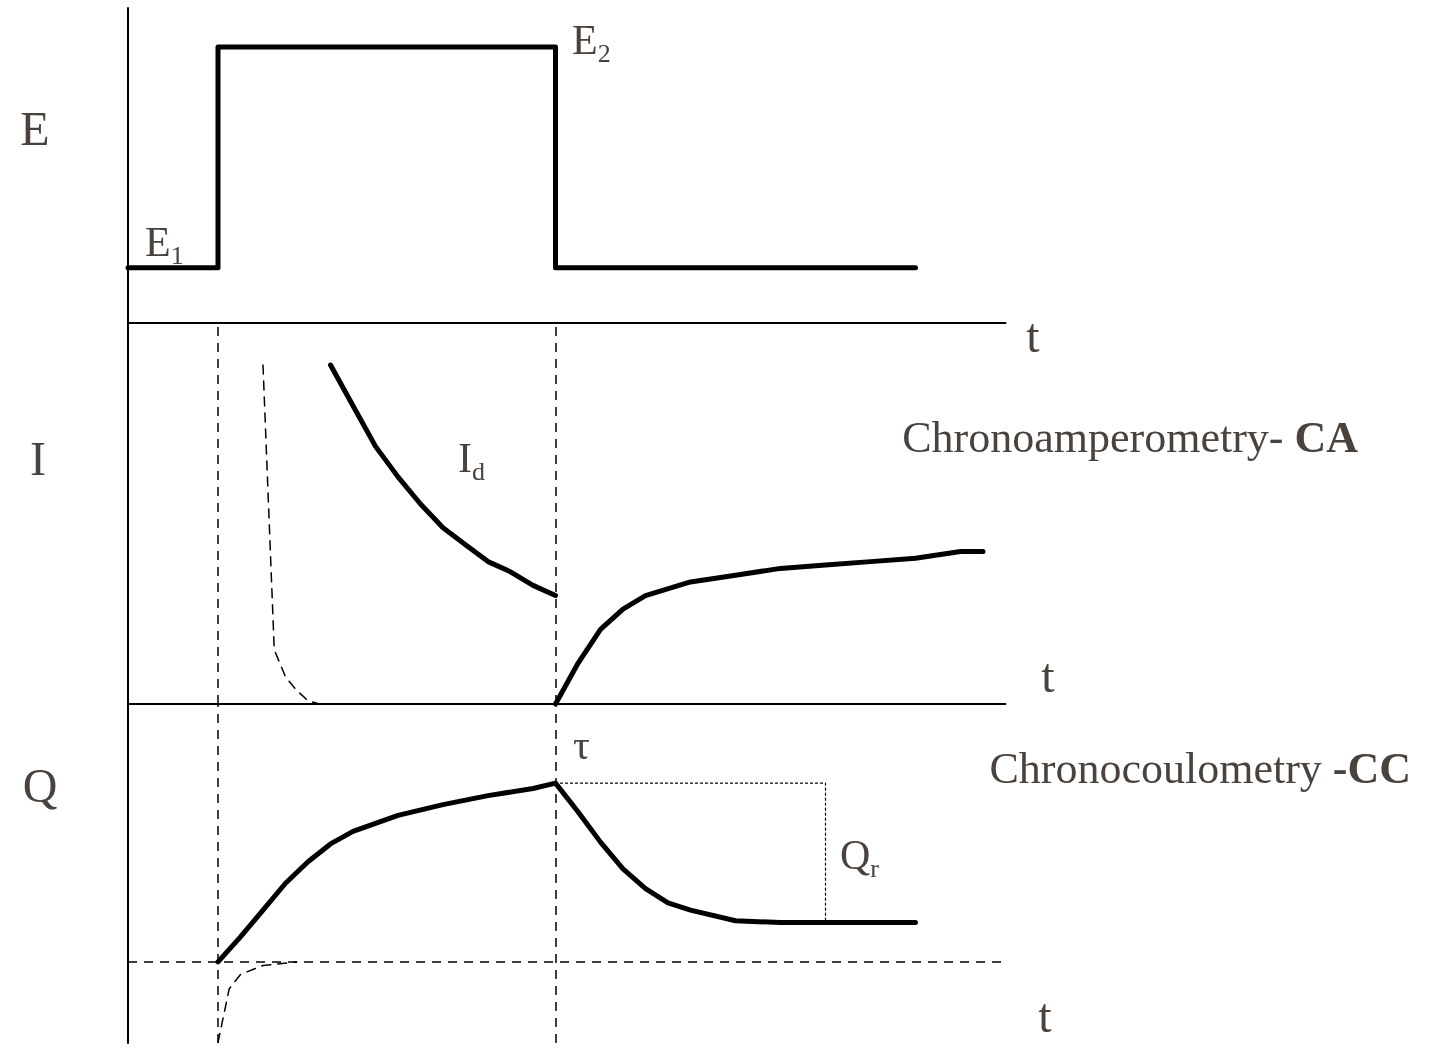 The height and width of the screenshot is (1051, 1433). Describe the element at coordinates (1130, 437) in the screenshot. I see `text: Chronoamperometry- CA` at that location.